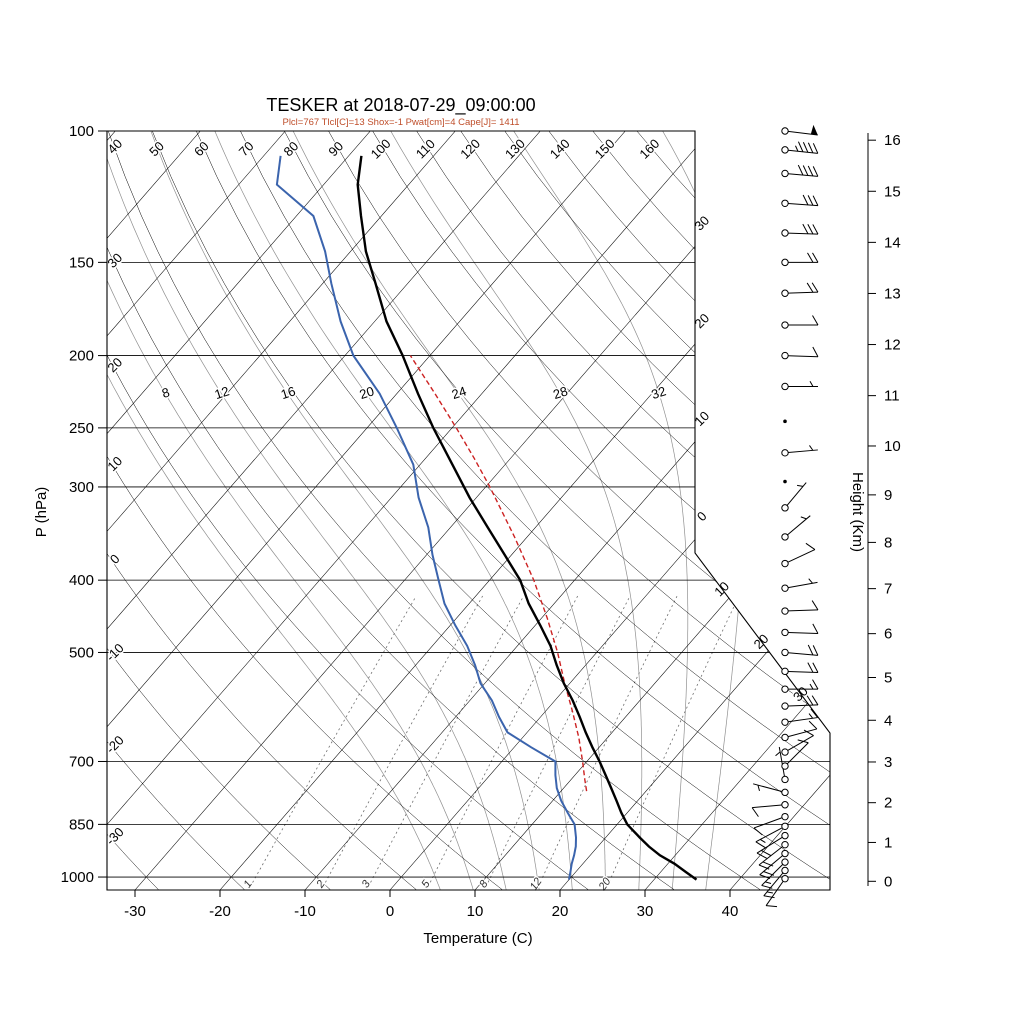  Describe the element at coordinates (156, 148) in the screenshot. I see `svg-text: 50` at that location.